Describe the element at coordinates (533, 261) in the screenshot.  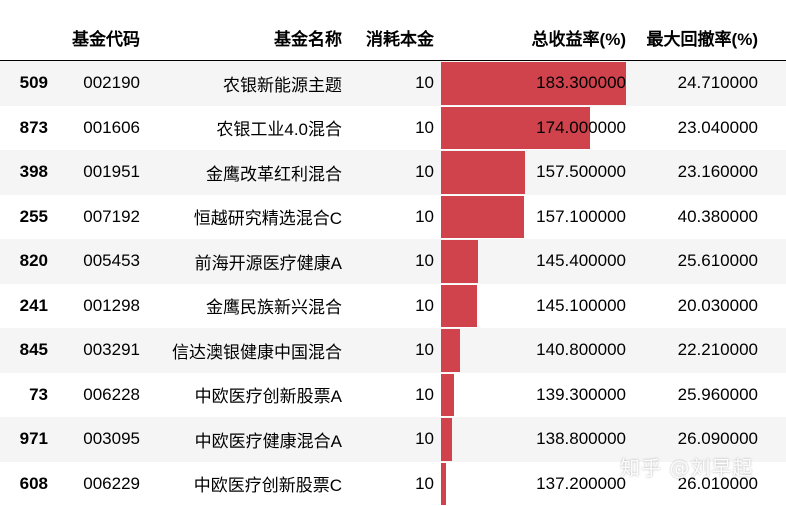
I see `total-return: 145.400000` at that location.